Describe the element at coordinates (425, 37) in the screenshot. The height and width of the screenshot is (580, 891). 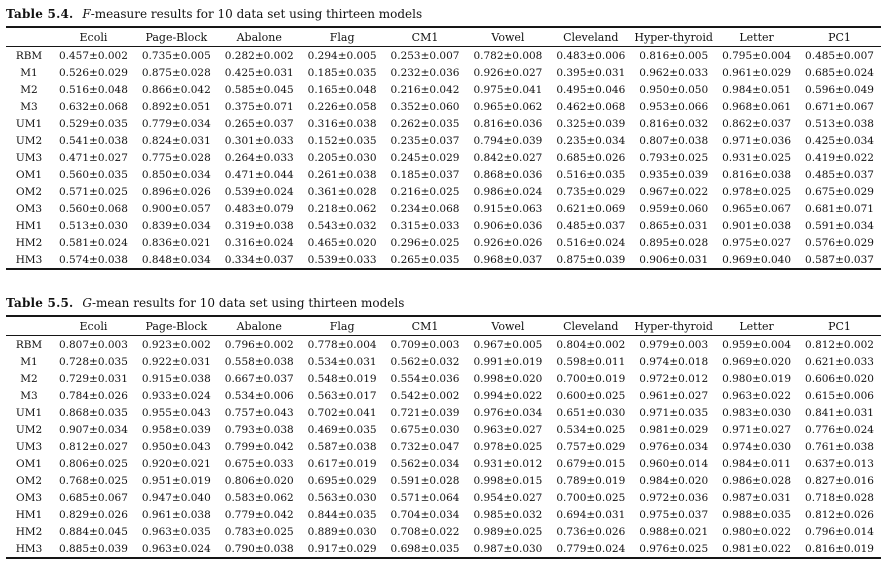
I see `f-measure-column-header: CM1` at that location.